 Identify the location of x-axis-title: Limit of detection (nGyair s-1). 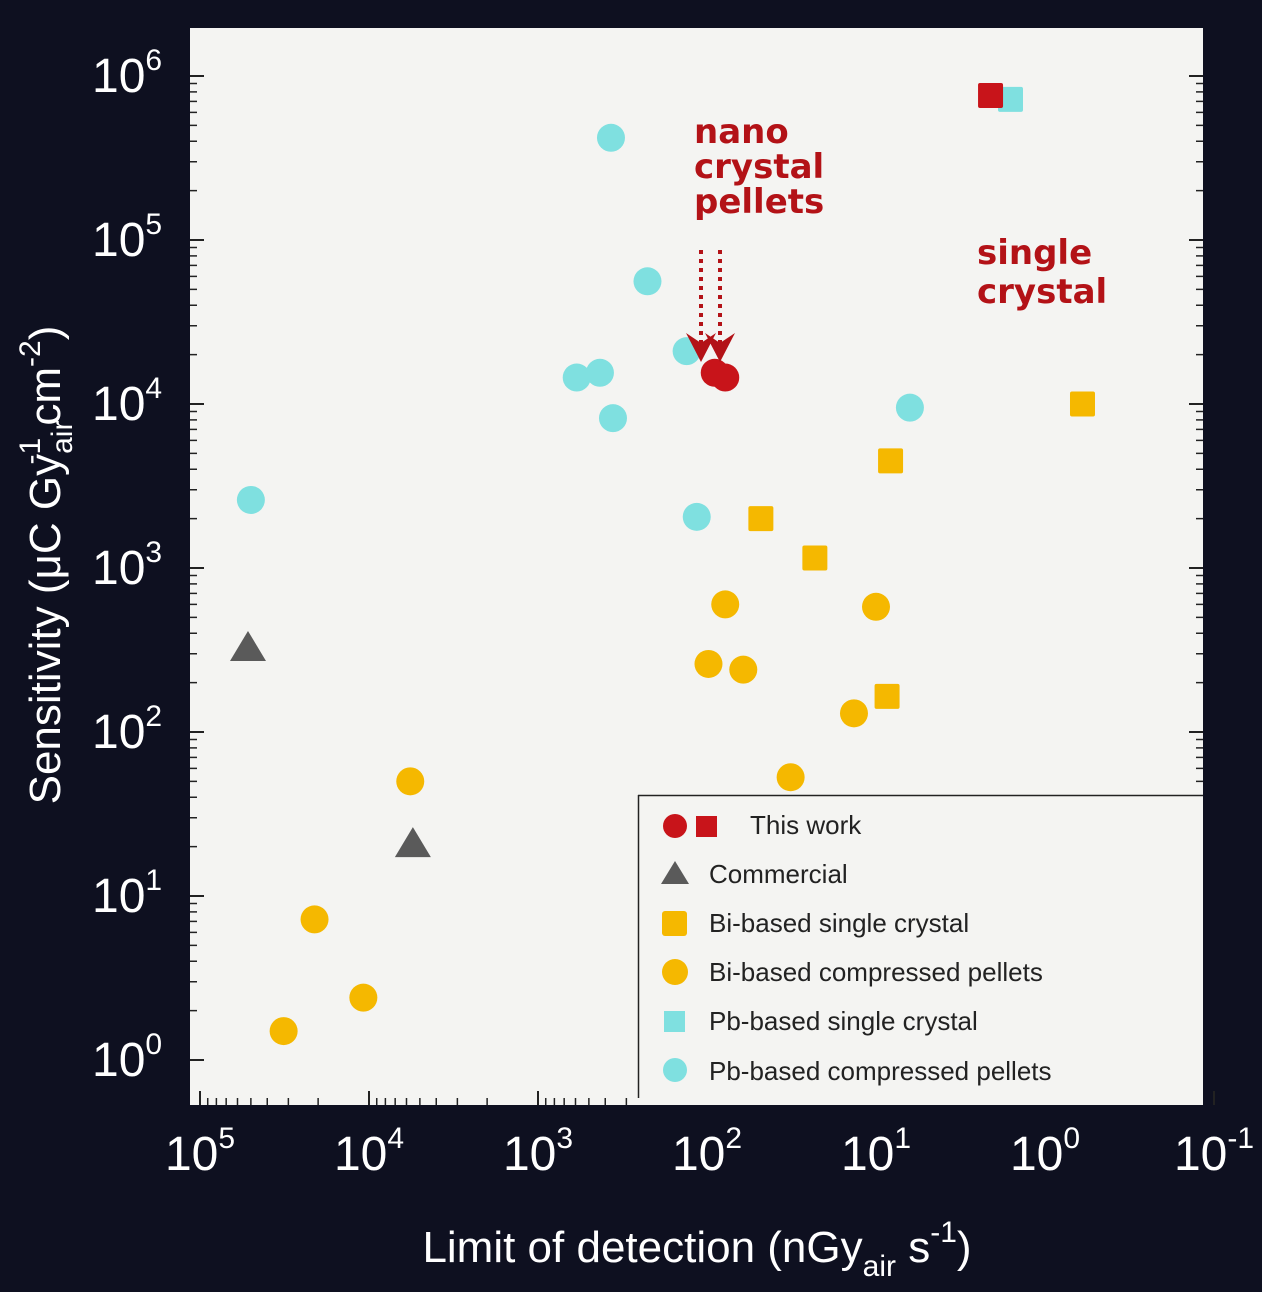
(696, 1249).